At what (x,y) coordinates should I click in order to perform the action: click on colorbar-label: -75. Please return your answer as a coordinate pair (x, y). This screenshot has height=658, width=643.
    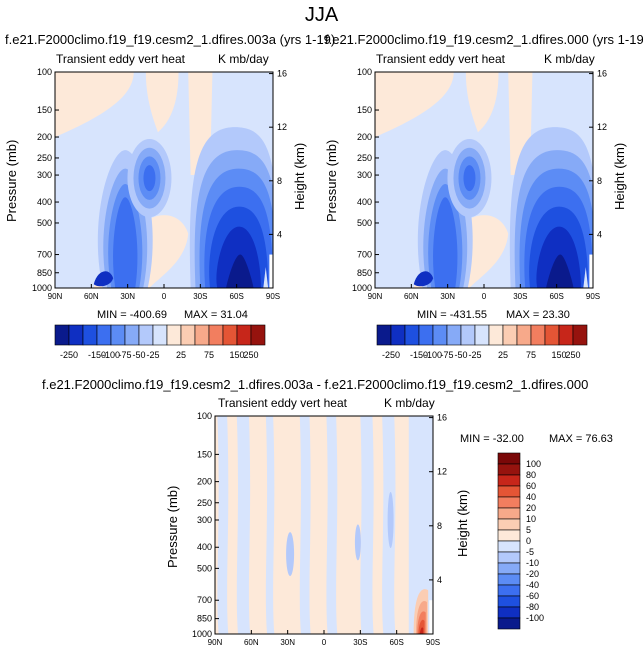
    Looking at the image, I should click on (124, 355).